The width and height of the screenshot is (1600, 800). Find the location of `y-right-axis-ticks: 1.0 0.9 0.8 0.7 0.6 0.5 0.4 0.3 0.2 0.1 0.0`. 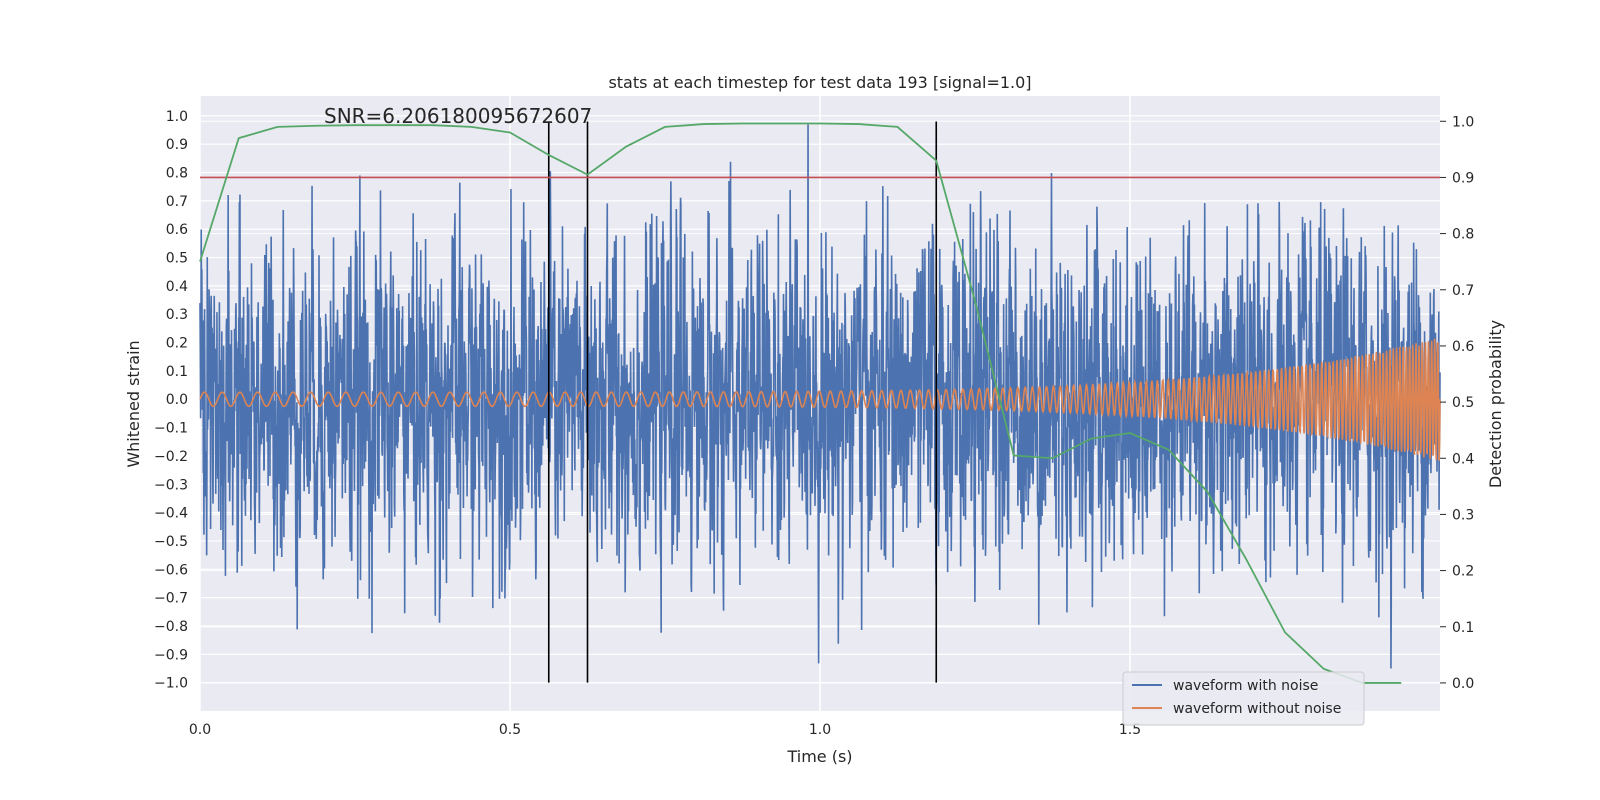

y-right-axis-ticks: 1.0 0.9 0.8 0.7 0.6 0.5 0.4 0.3 0.2 0.1 0.0 is located at coordinates (1457, 403).